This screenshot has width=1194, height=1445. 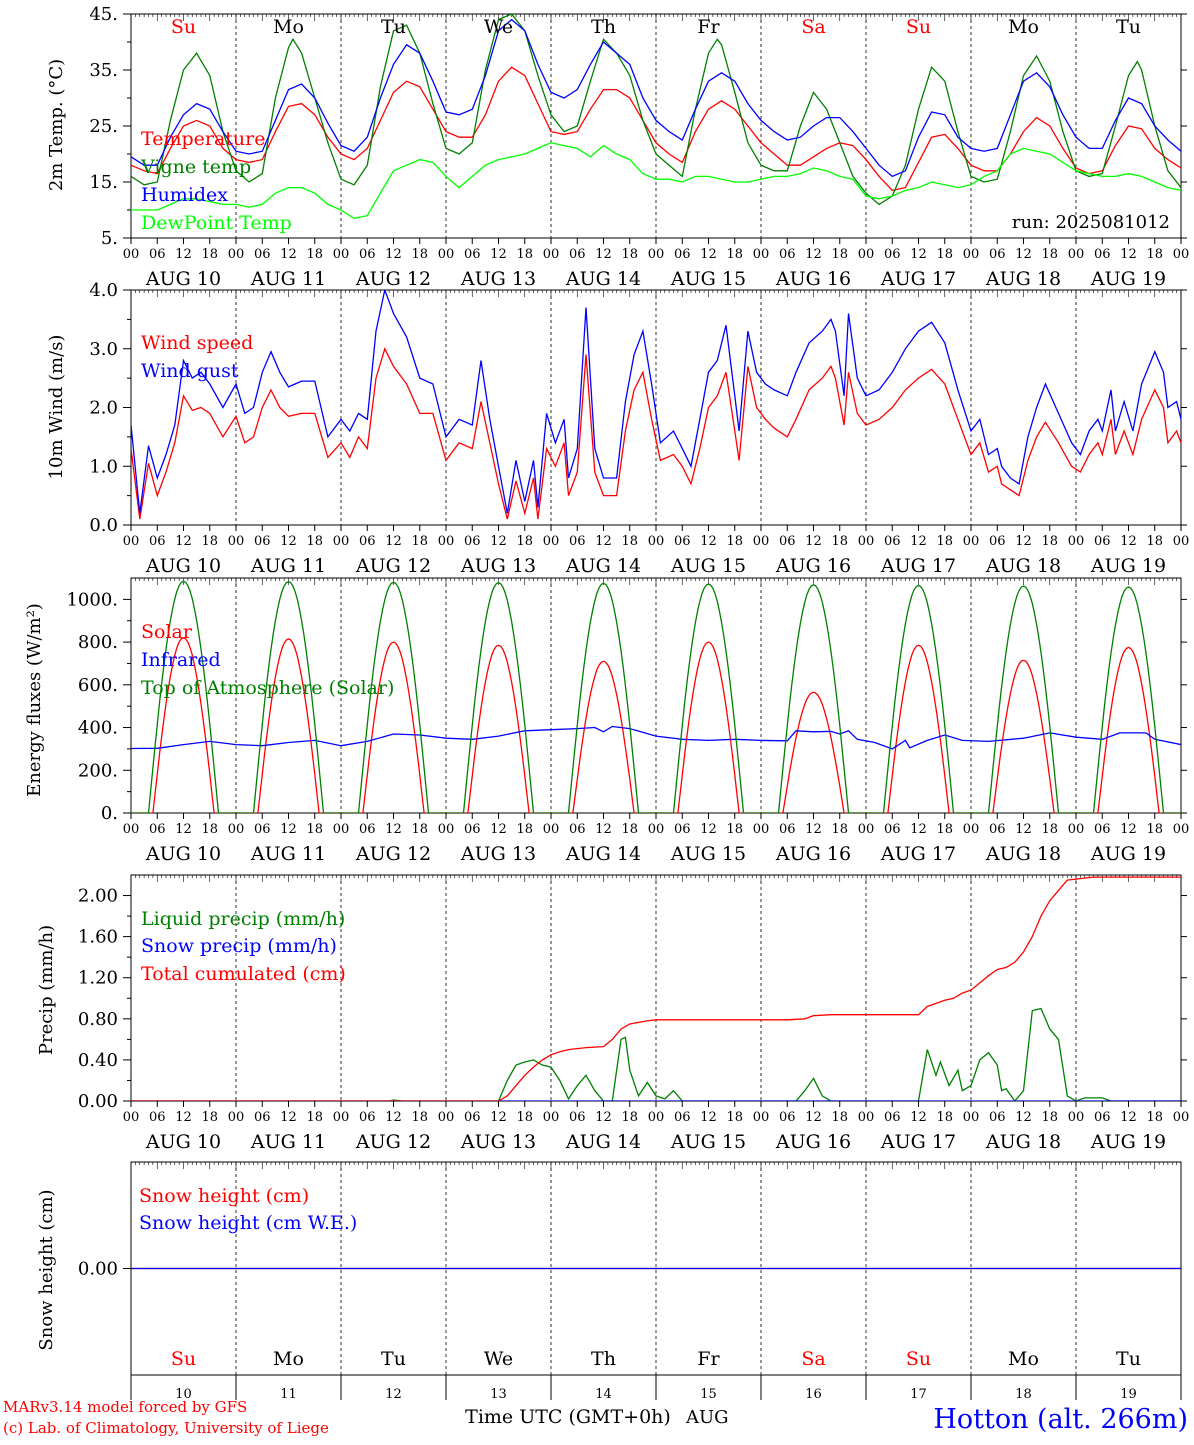 I want to click on footer-day-label: Mo, so click(x=288, y=1359).